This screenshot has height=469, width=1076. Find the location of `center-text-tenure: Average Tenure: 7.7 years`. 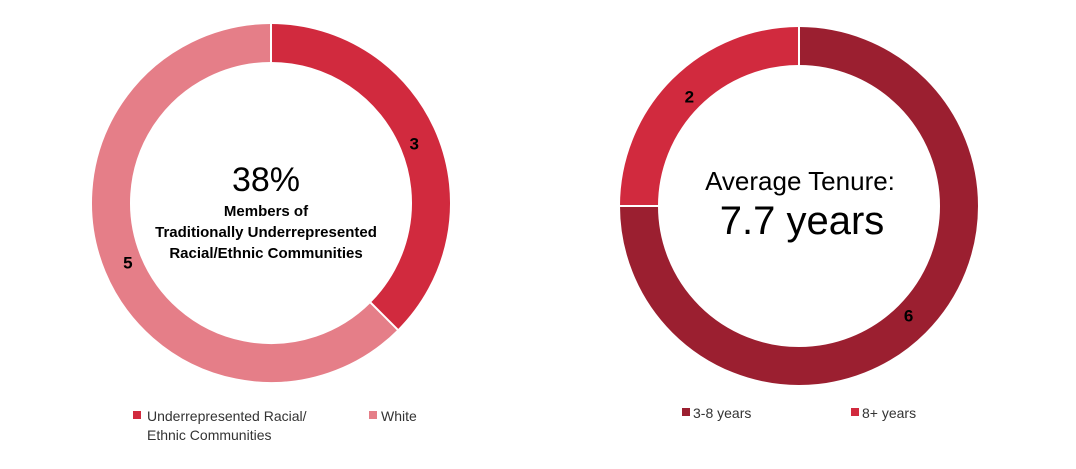

center-text-tenure: Average Tenure: 7.7 years is located at coordinates (800, 204).